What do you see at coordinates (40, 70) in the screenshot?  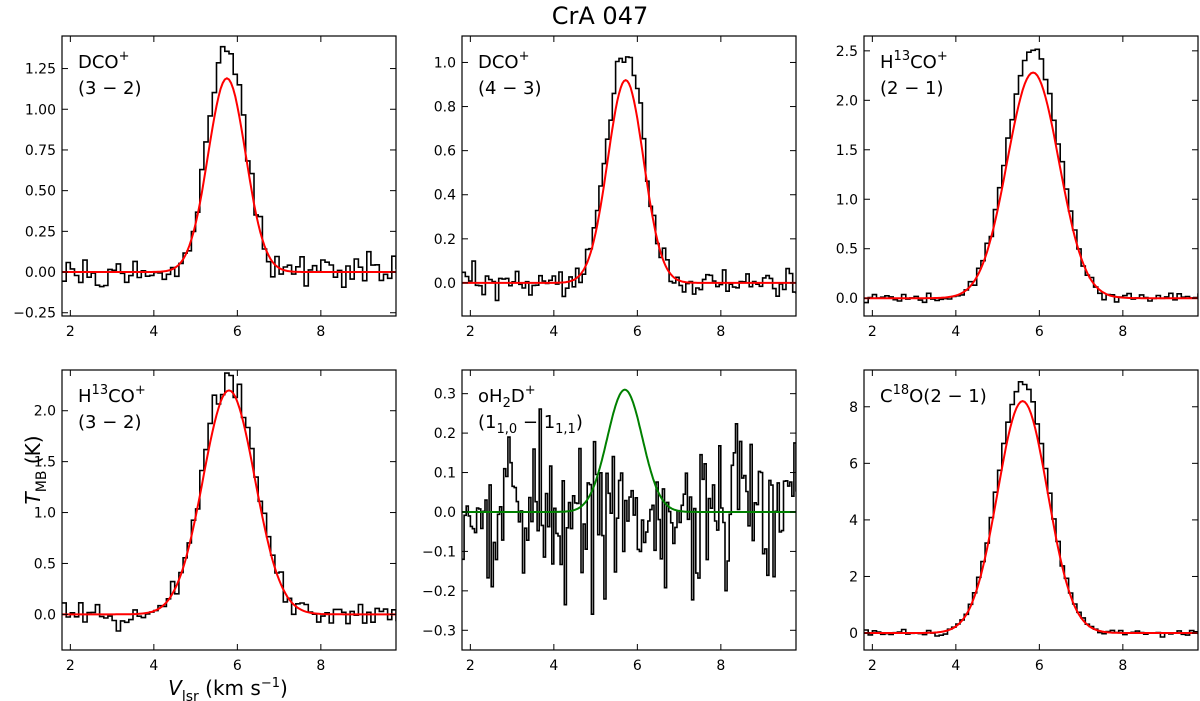 I see `y-tick-label: 1.25` at bounding box center [40, 70].